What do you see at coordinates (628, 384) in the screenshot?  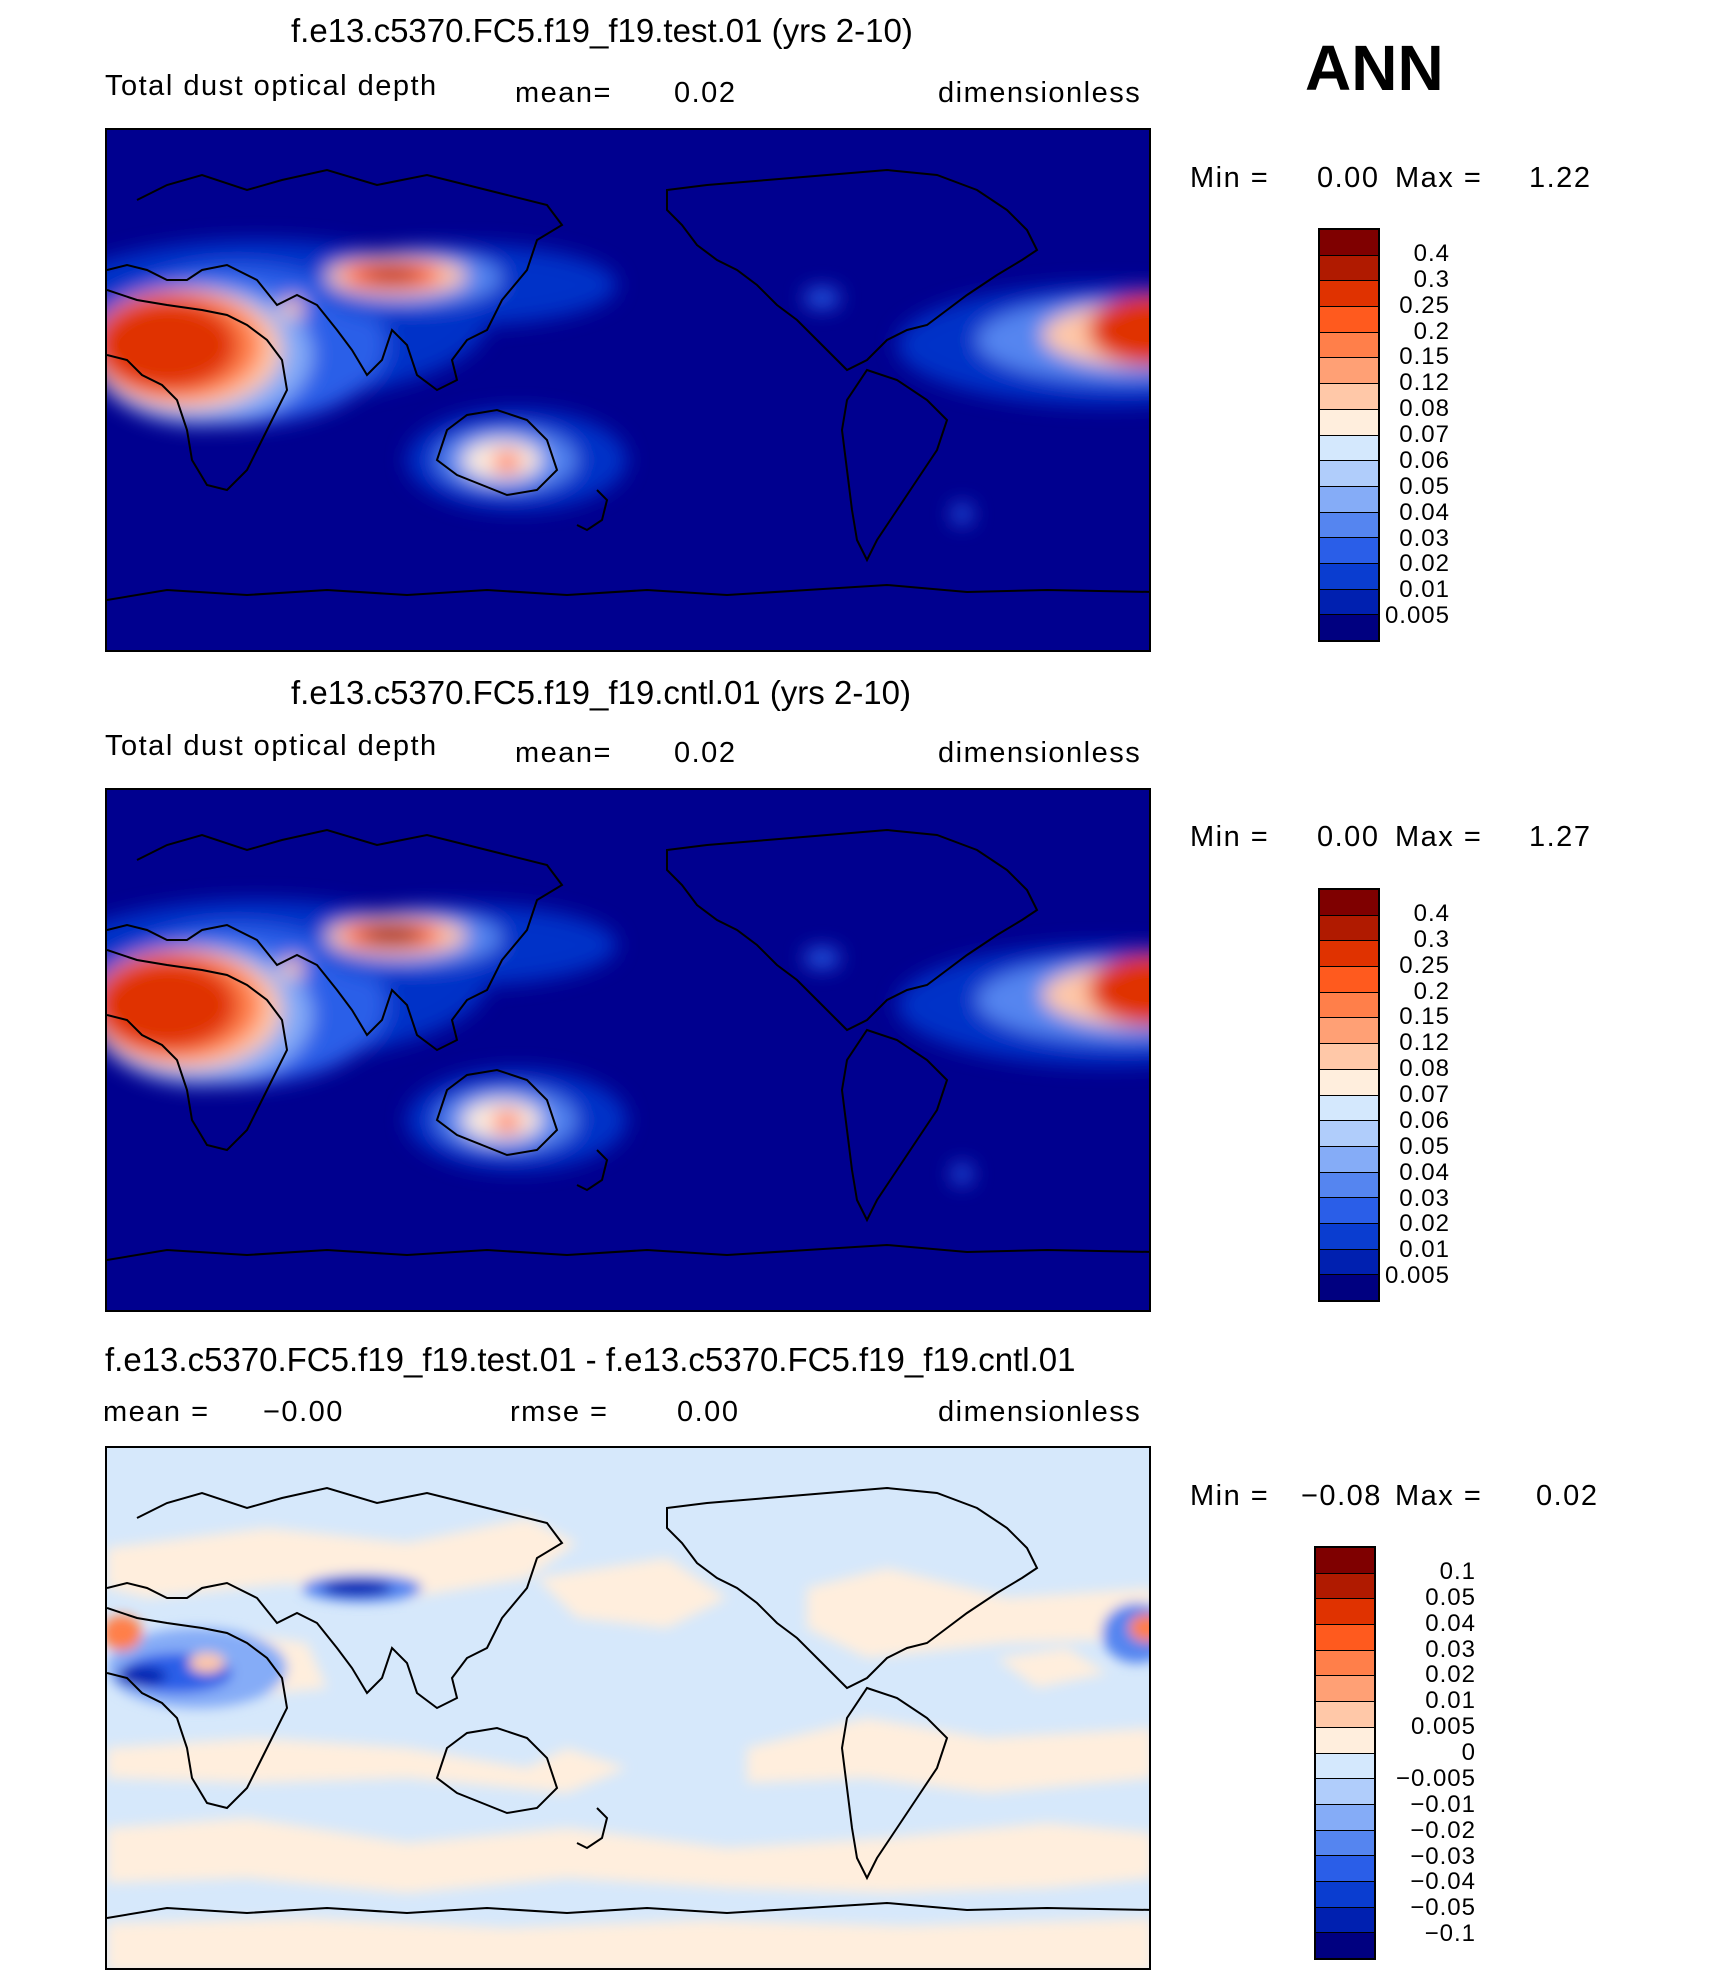 I see `panel1-coastlines` at bounding box center [628, 384].